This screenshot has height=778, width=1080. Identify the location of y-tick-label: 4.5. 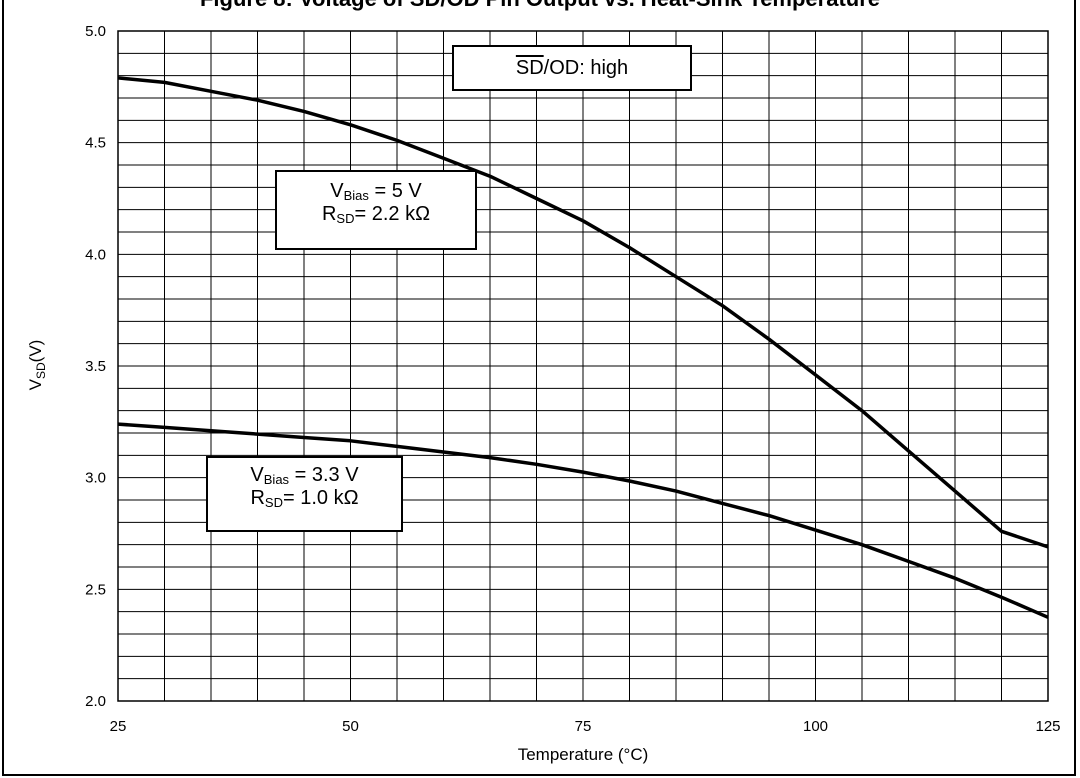
(95, 143).